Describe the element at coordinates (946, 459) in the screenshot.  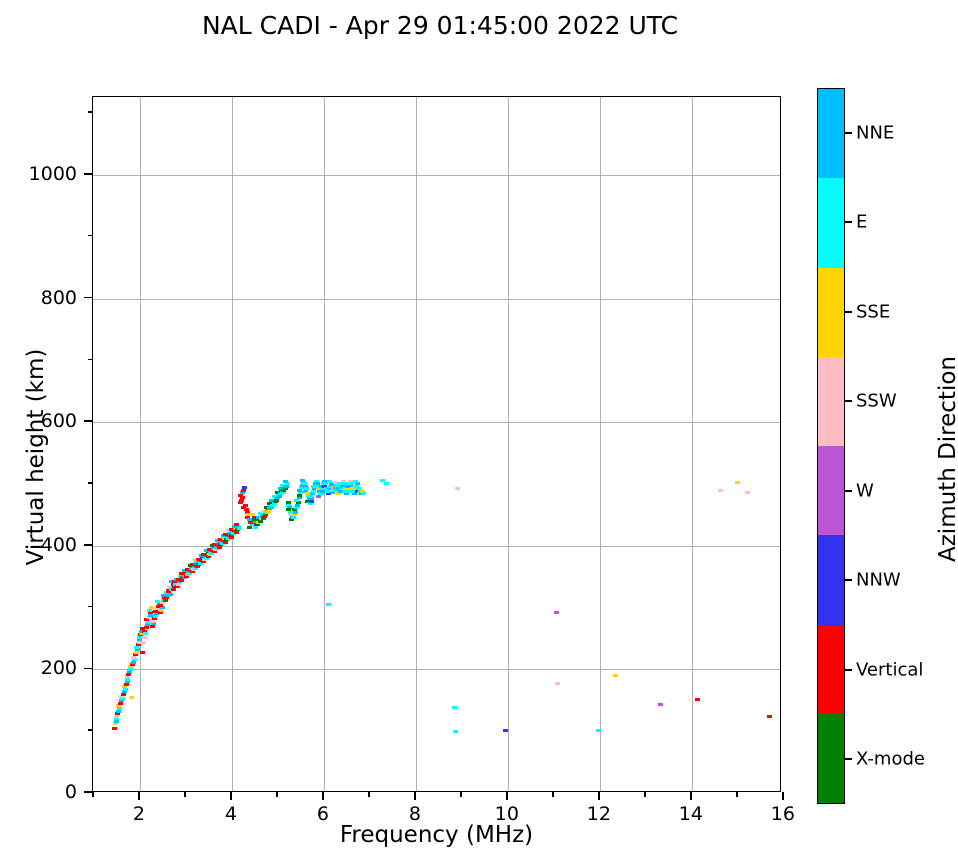
I see `colorbar-title: Azimuth Direction` at that location.